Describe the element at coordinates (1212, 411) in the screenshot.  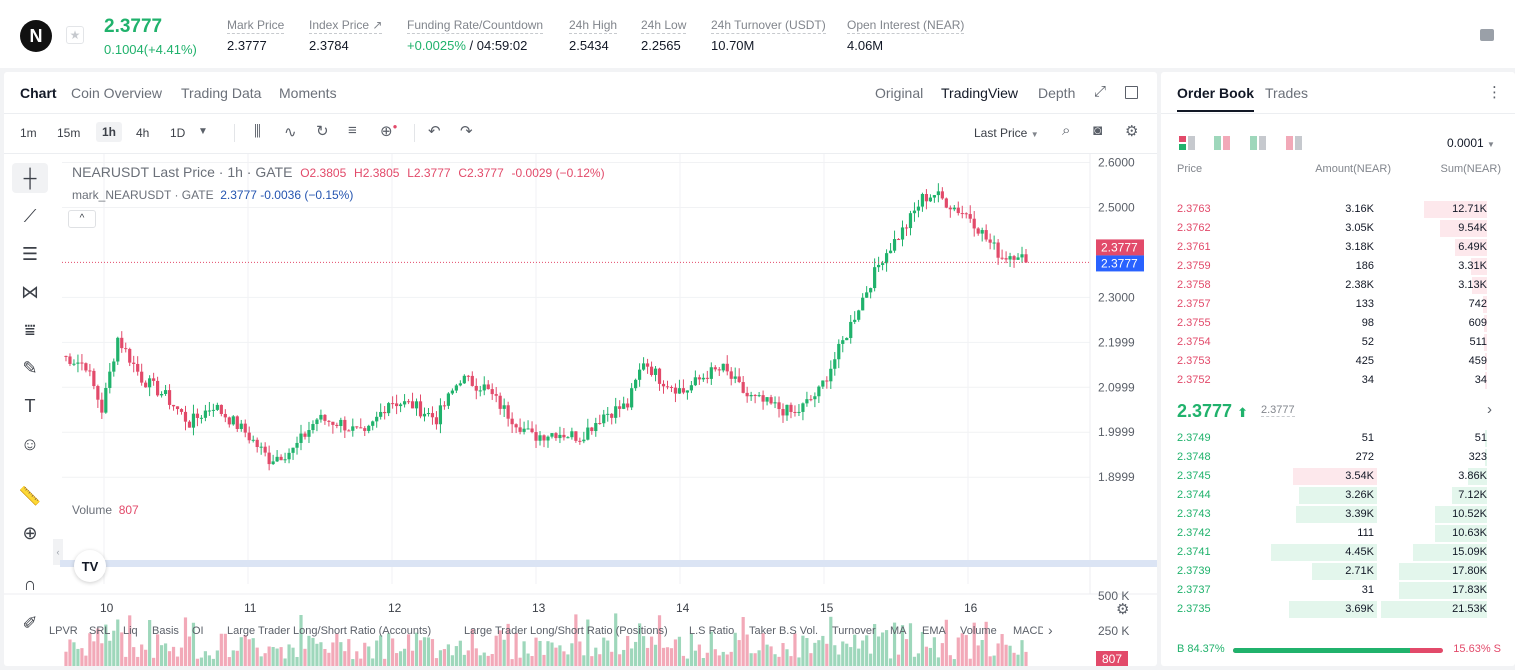
I see `mid-price: 2.3777 ⬆` at that location.